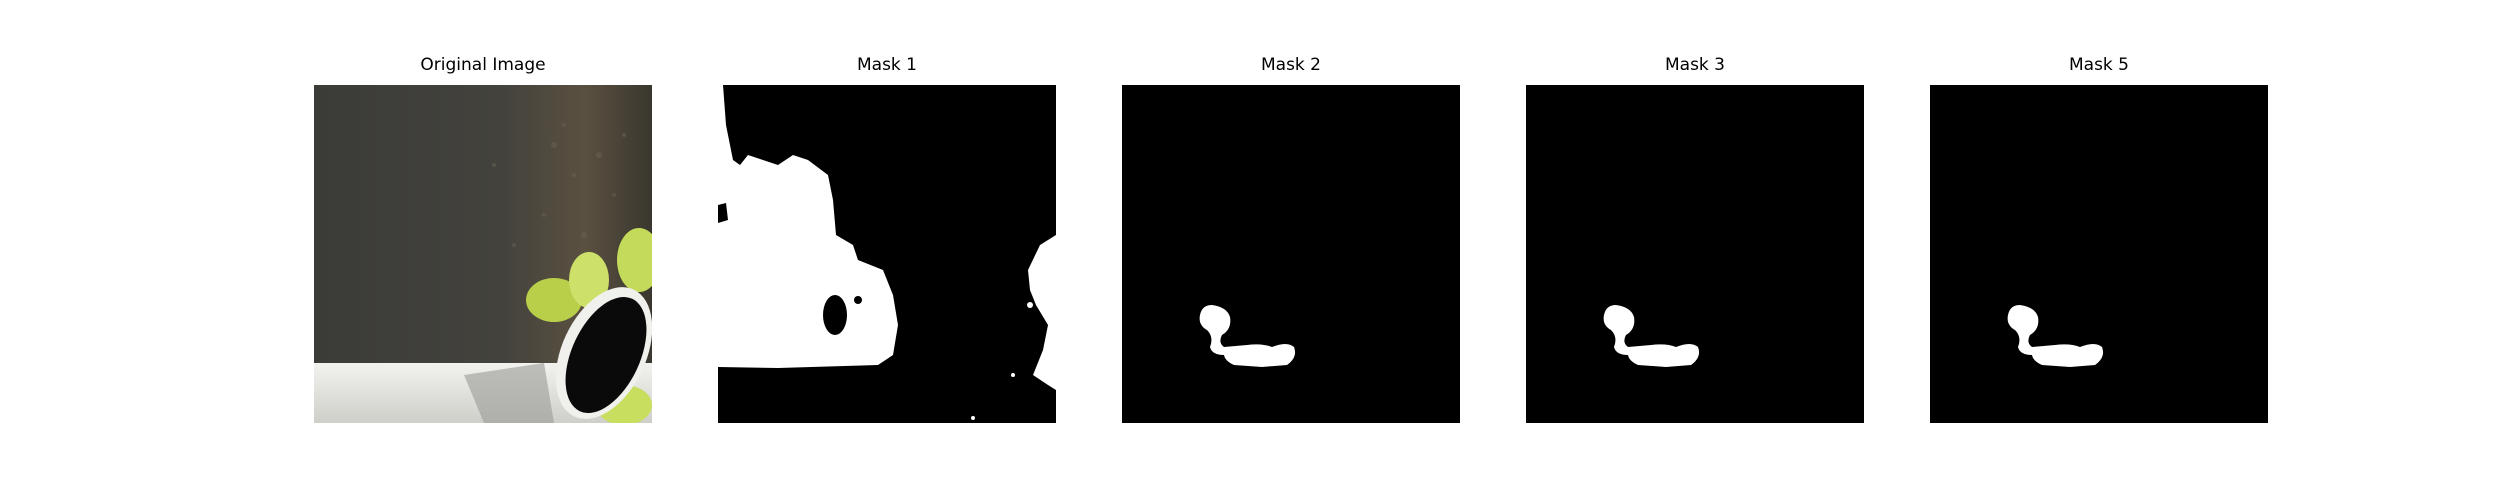  What do you see at coordinates (2098, 65) in the screenshot?
I see `panel-title: Mask 5` at bounding box center [2098, 65].